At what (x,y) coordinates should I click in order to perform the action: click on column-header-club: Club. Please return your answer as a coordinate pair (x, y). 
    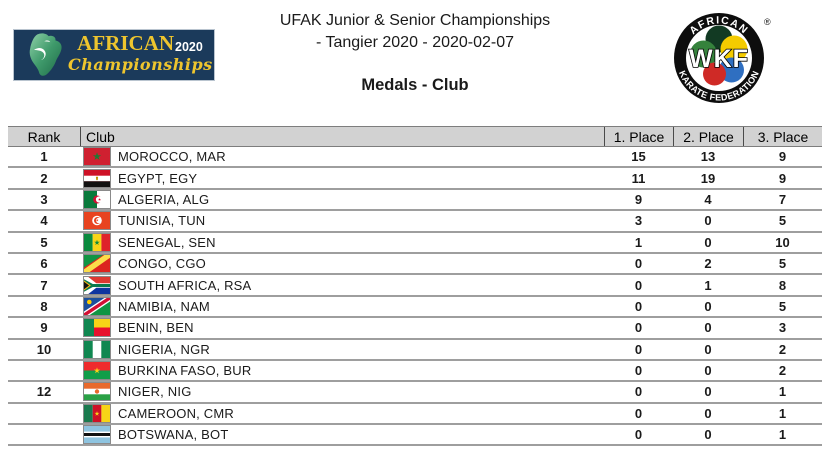
    Looking at the image, I should click on (342, 136).